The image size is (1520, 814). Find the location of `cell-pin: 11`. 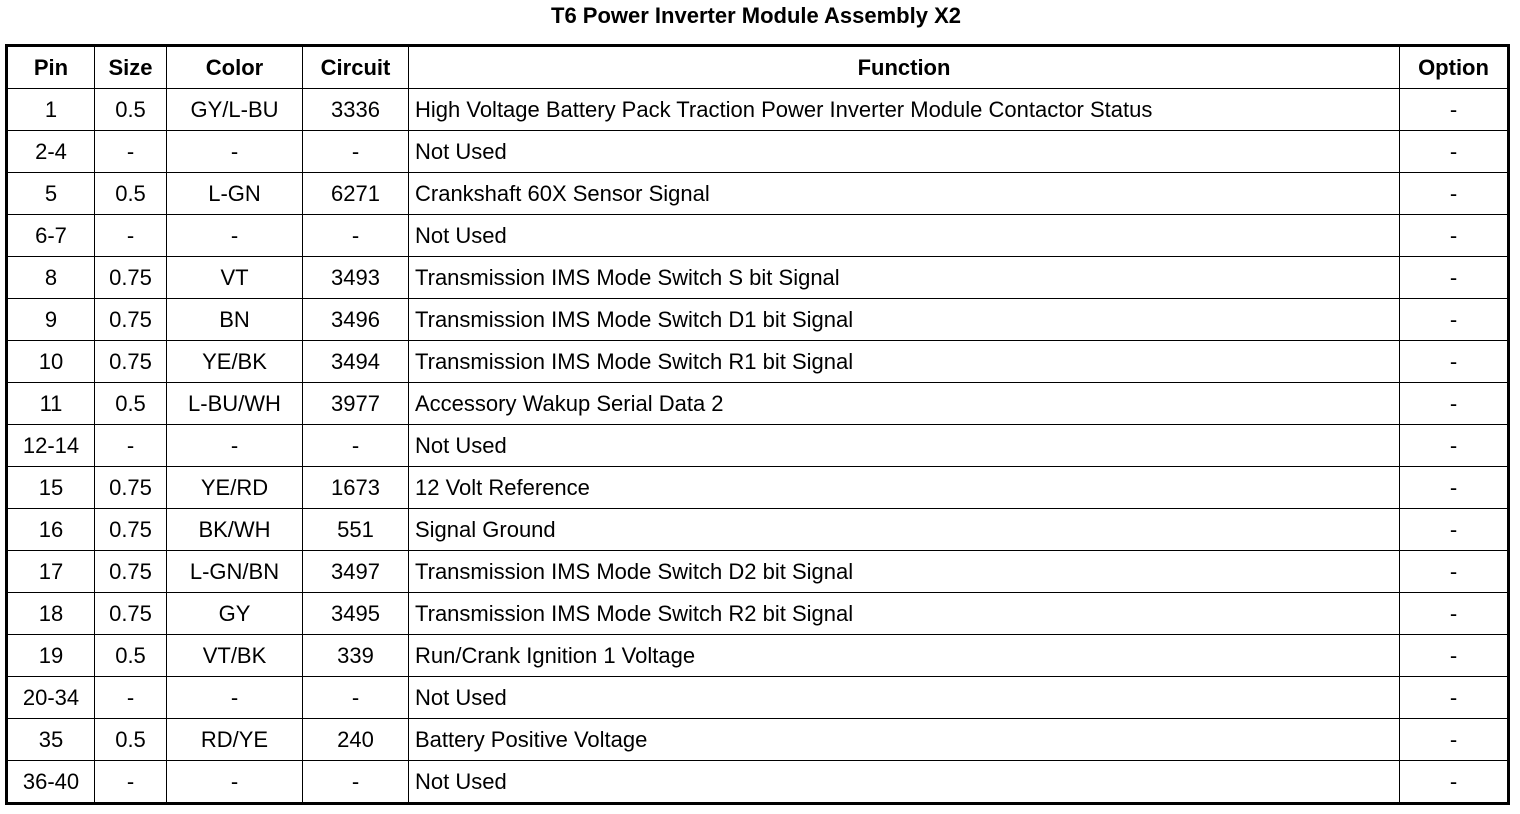

cell-pin: 11 is located at coordinates (50, 403).